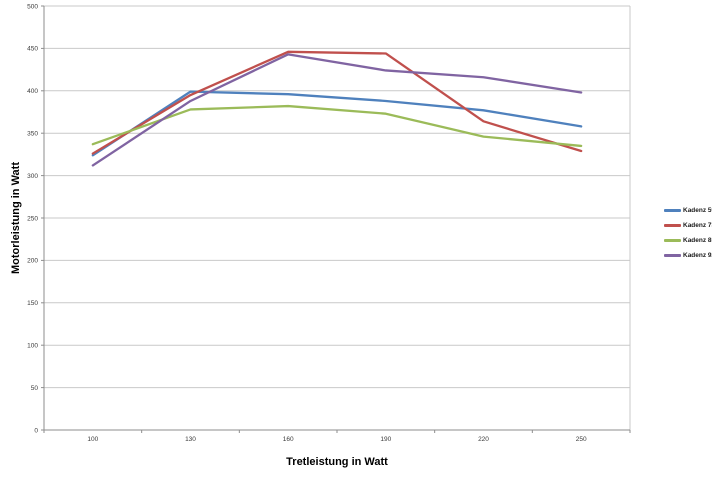  I want to click on legend-label: Kadenz 59, so click(697, 210).